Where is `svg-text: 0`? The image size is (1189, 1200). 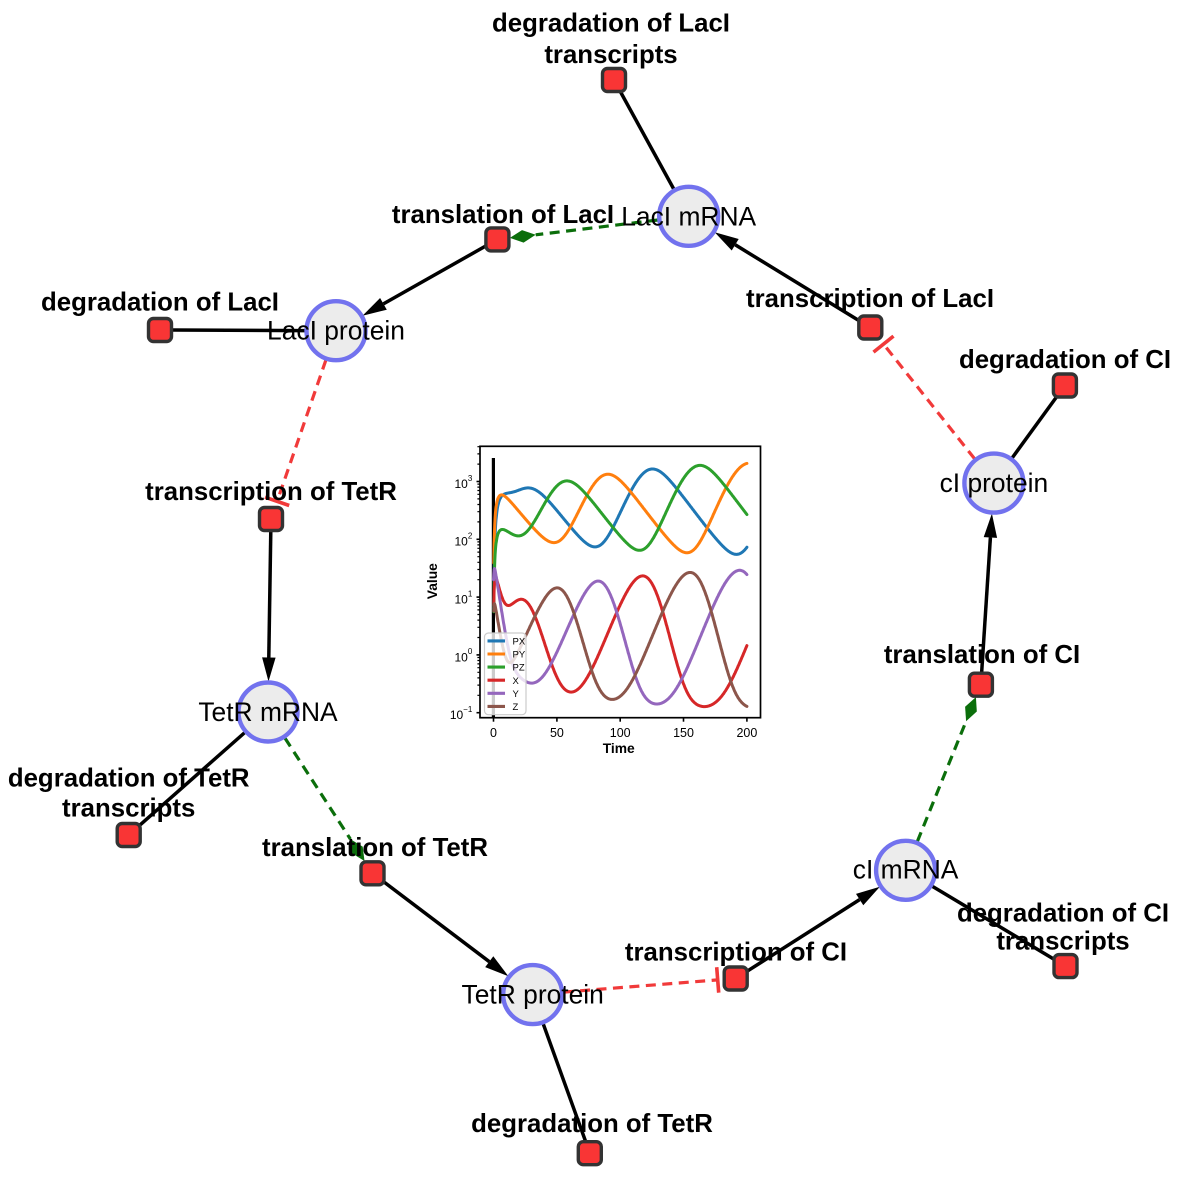
svg-text: 0 is located at coordinates (493, 733).